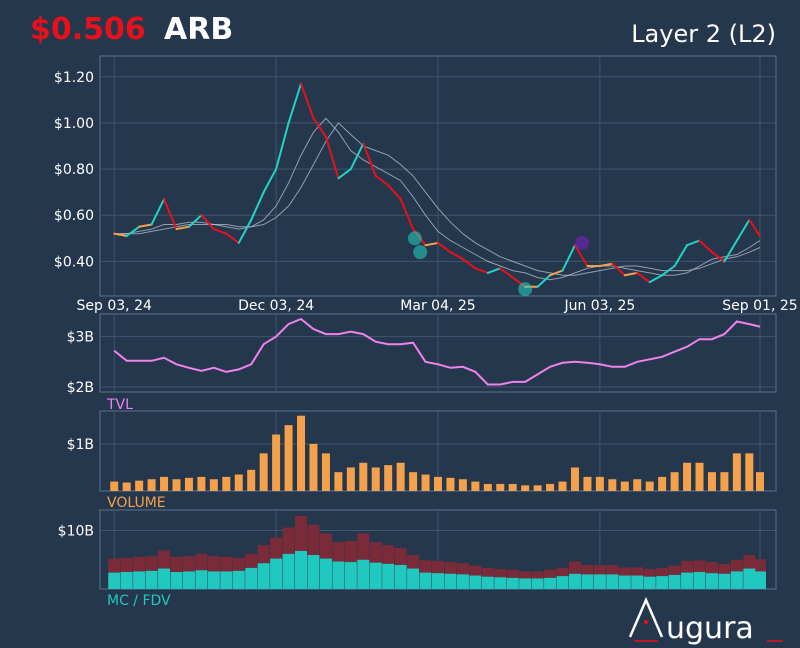 This screenshot has height=648, width=800. I want to click on price-y-tick-label: $1.00, so click(74, 124).